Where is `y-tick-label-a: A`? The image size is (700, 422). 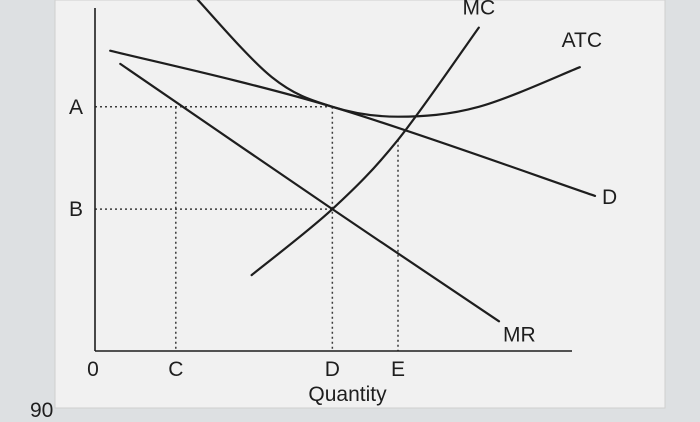
y-tick-label-a: A is located at coordinates (76, 107).